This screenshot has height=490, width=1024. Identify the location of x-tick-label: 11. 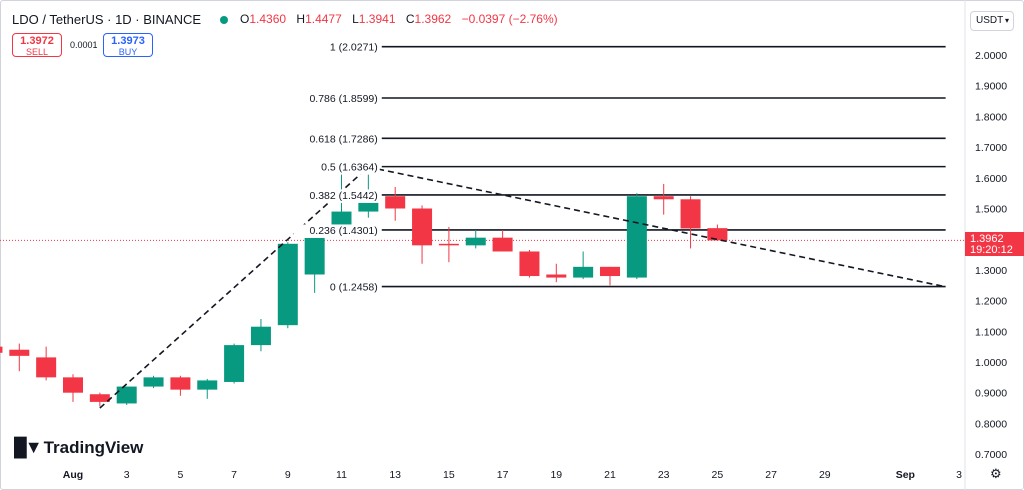
(341, 475).